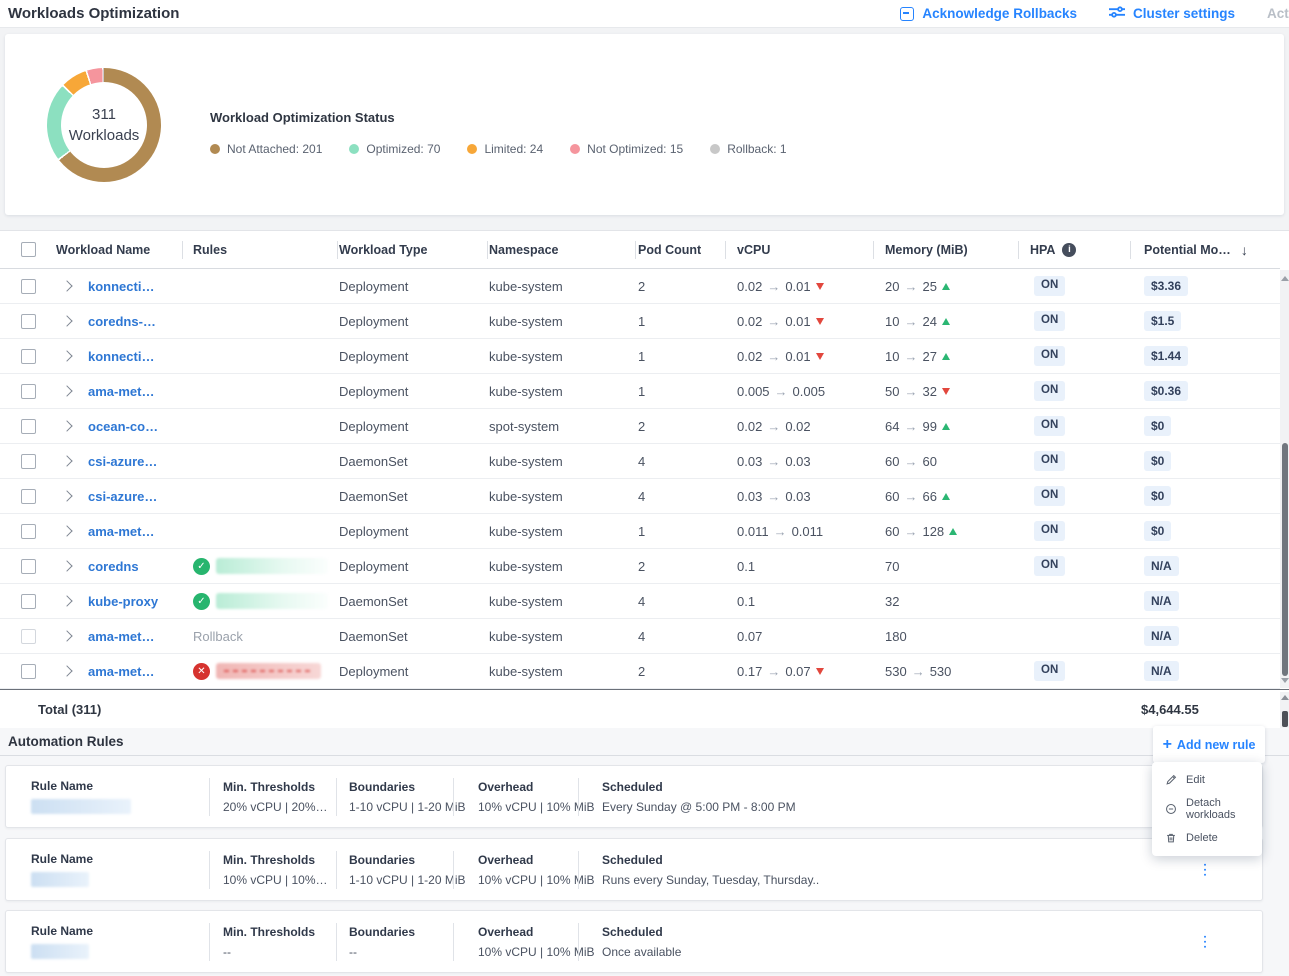  Describe the element at coordinates (123, 601) in the screenshot. I see `workload-name-link: kube-proxy` at that location.